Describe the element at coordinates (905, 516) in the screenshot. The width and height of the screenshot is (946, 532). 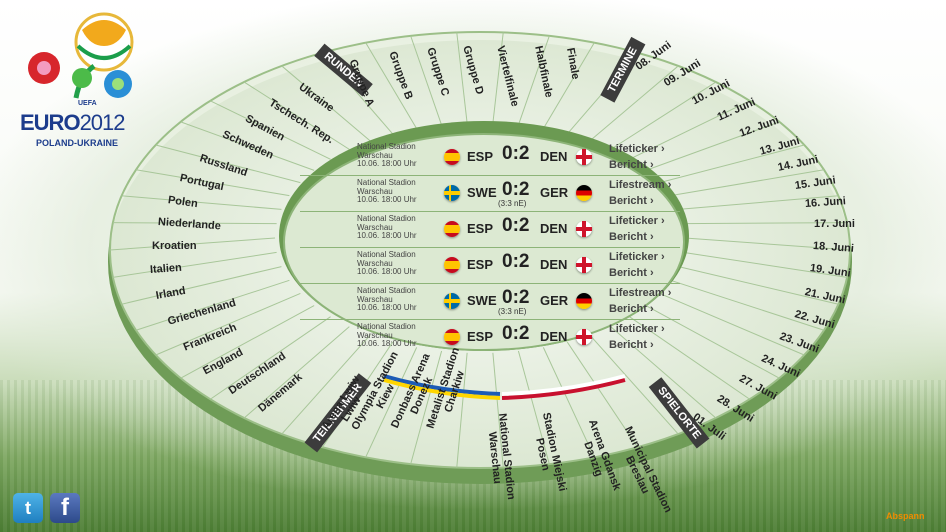
I see `abspann-link: Abspann` at that location.